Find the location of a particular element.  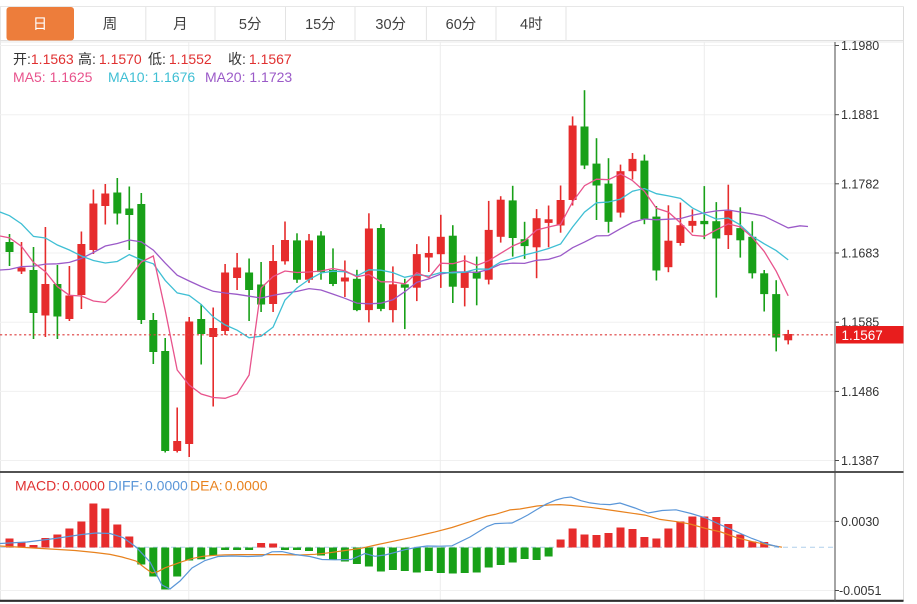

svg-text: -0.0051 is located at coordinates (860, 591).